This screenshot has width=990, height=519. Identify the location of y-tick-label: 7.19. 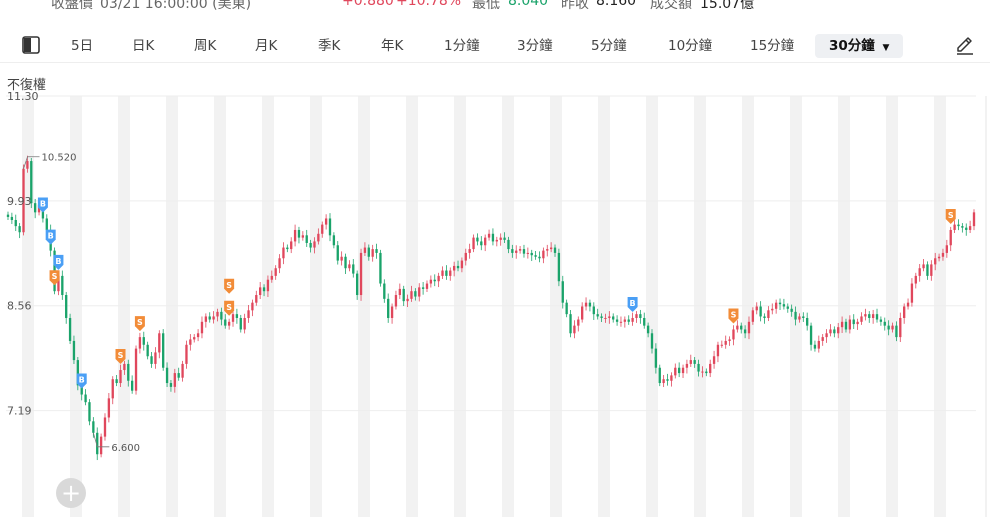
(19, 411).